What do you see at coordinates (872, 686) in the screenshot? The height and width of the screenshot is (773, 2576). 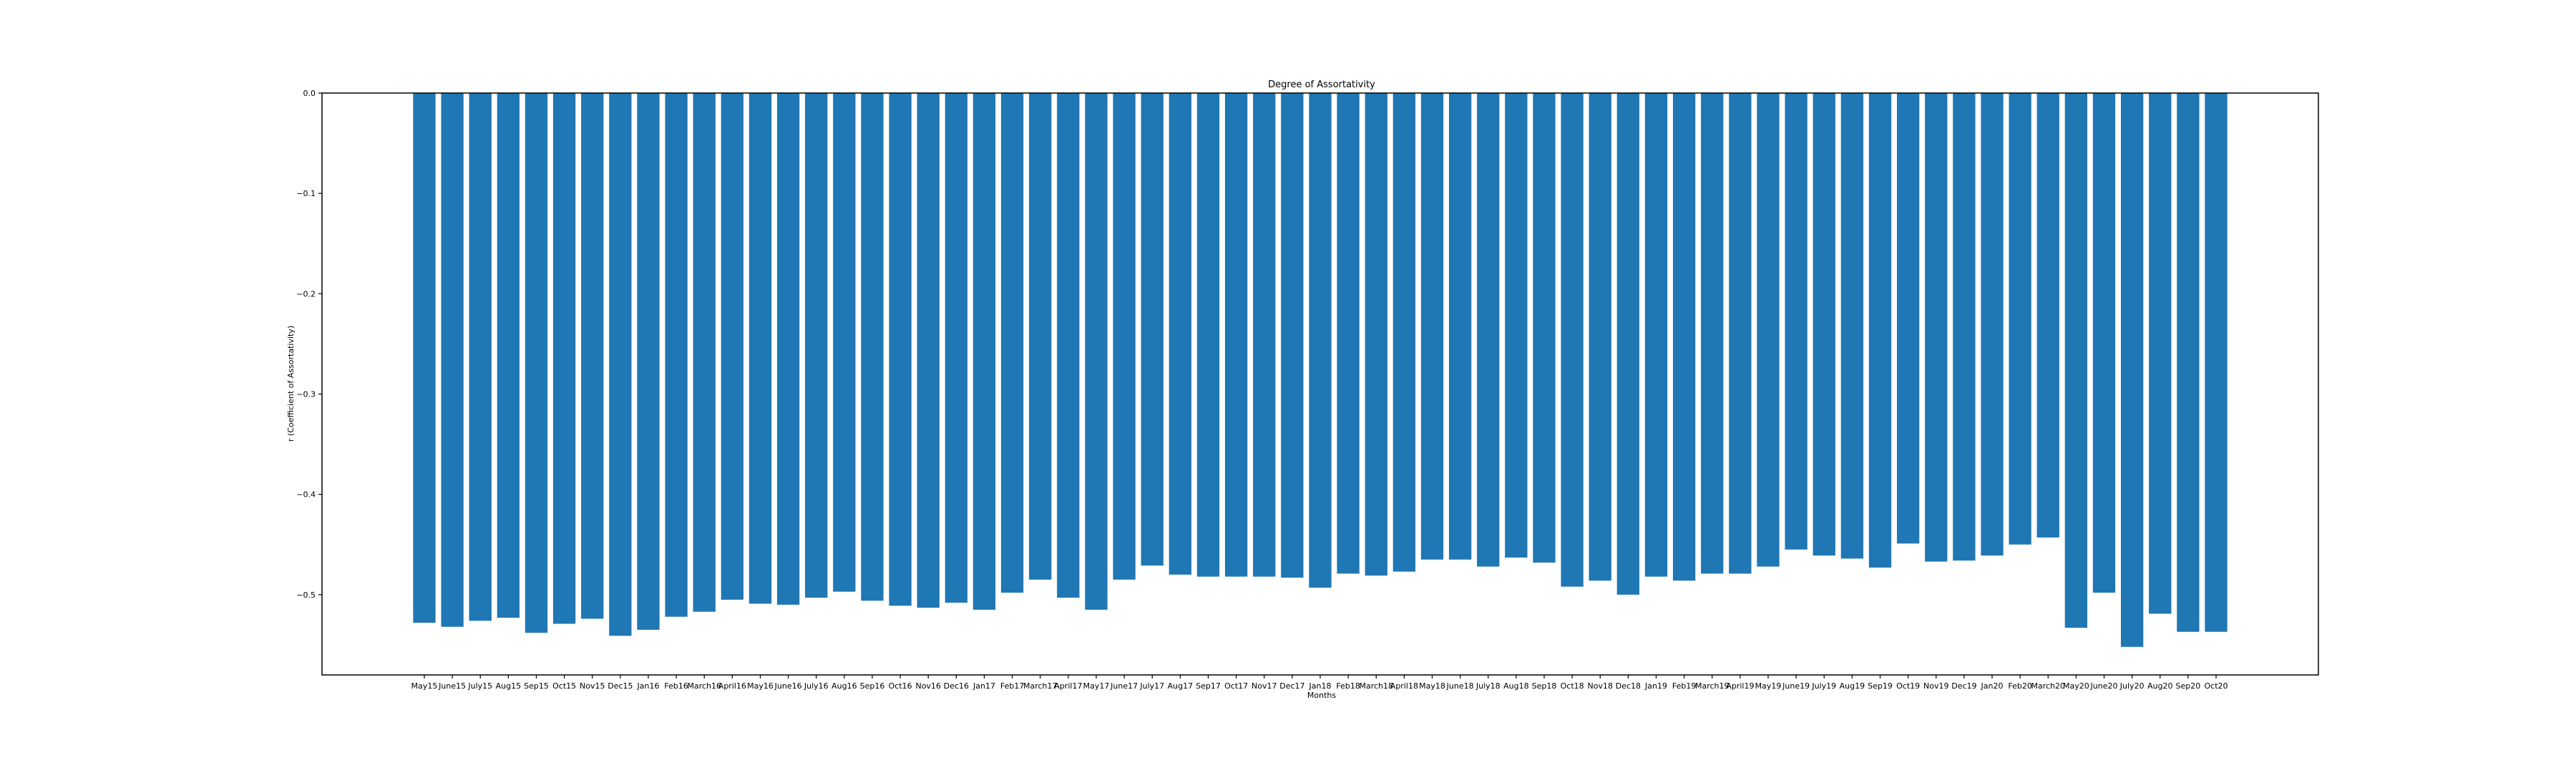 I see `x-tick-label: Sep16` at bounding box center [872, 686].